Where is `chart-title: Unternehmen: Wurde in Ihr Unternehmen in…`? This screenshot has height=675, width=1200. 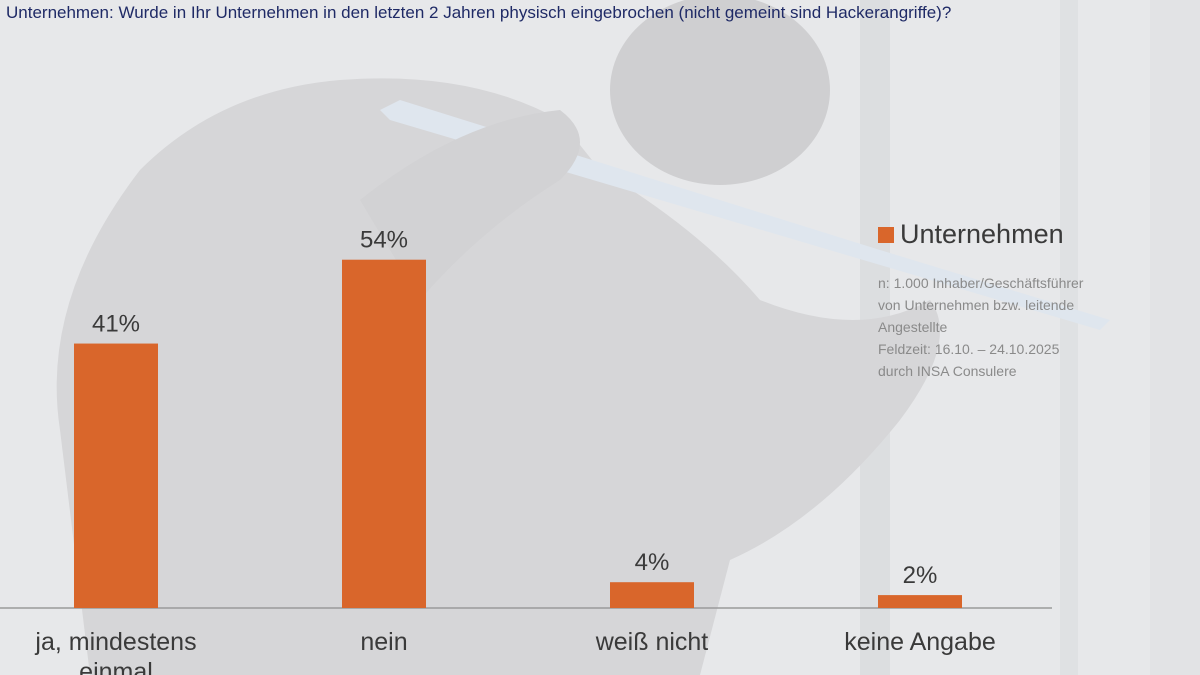
chart-title: Unternehmen: Wurde in Ihr Unternehmen in… is located at coordinates (479, 12).